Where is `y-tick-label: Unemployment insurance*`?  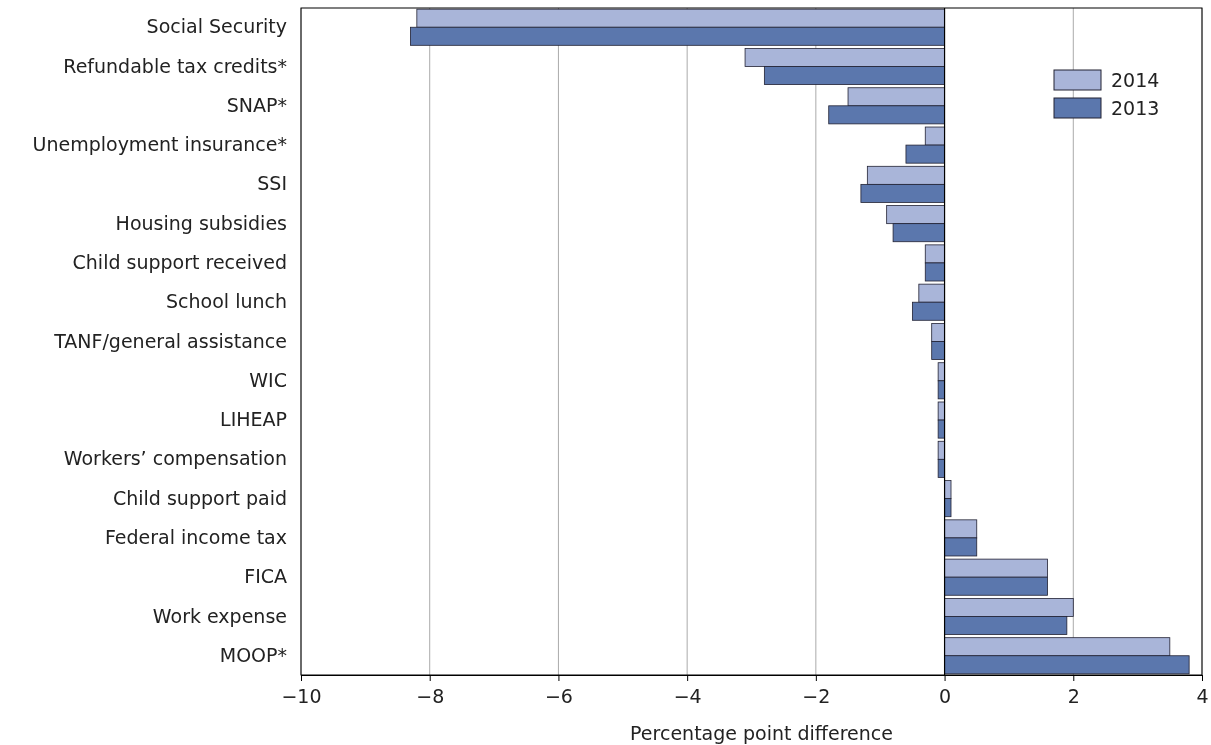
y-tick-label: Unemployment insurance* is located at coordinates (159, 144).